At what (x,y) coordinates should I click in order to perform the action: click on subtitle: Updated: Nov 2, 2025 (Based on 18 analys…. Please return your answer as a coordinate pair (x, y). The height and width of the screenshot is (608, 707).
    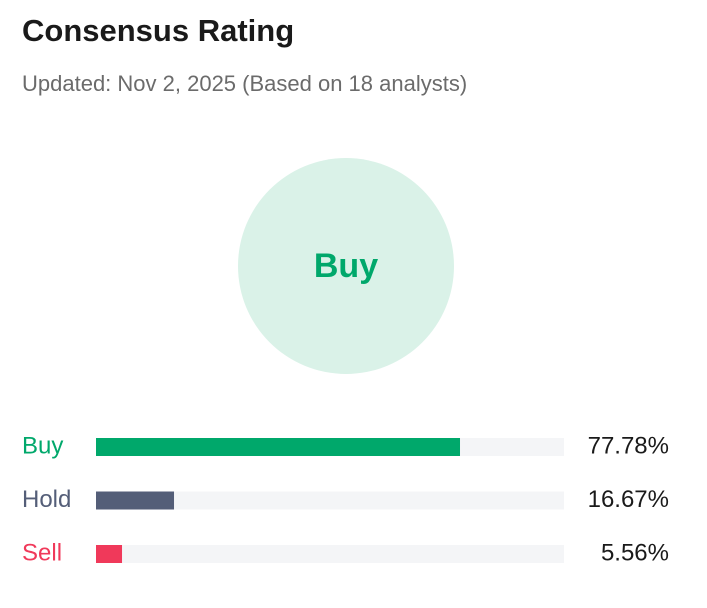
    Looking at the image, I should click on (244, 83).